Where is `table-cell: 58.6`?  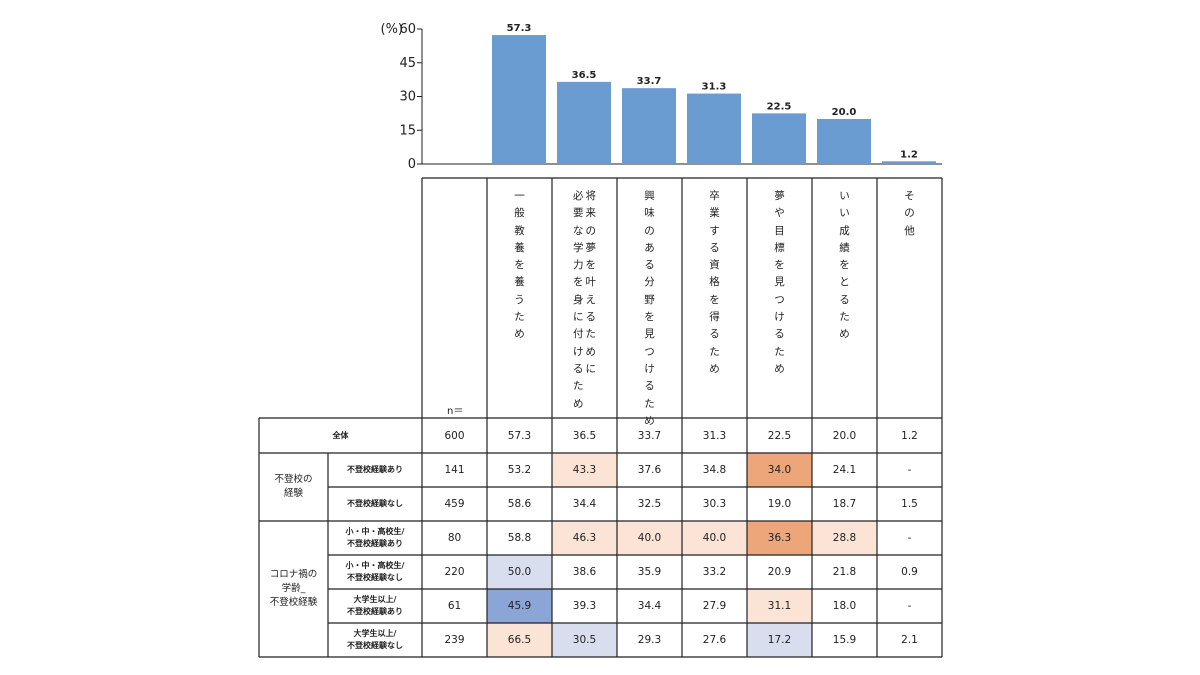
table-cell: 58.6 is located at coordinates (519, 504).